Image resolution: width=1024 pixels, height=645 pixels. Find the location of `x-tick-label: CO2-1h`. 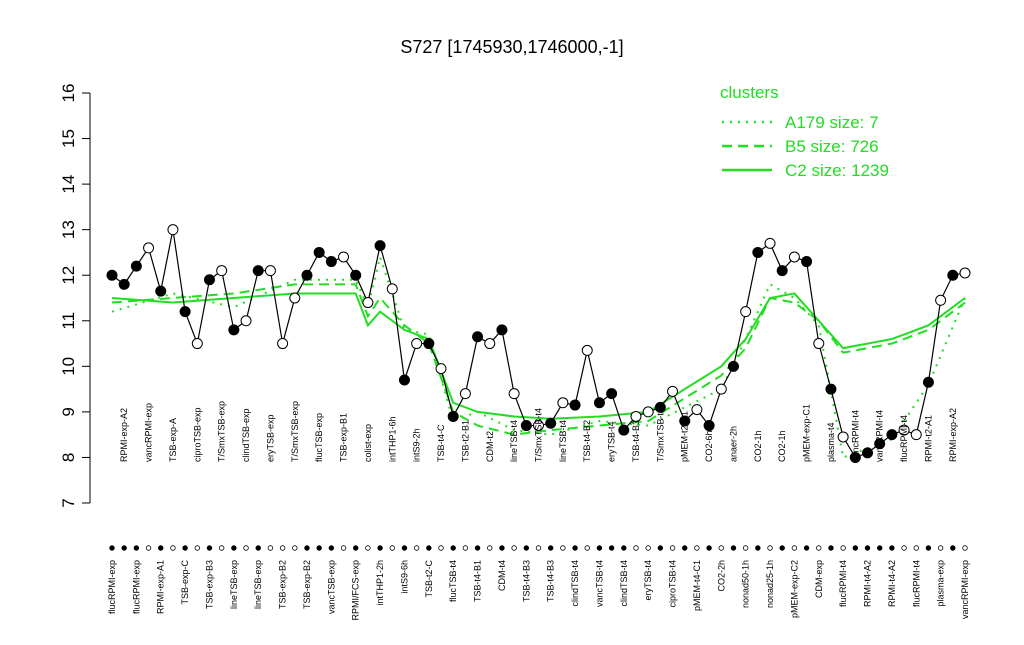

x-tick-label: CO2-1h is located at coordinates (758, 446).